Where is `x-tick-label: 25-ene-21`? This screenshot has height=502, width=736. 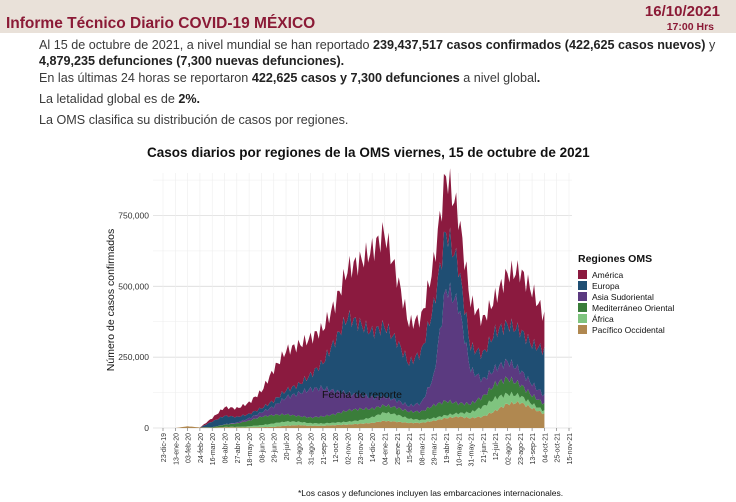
x-tick-label: 25-ene-21 is located at coordinates (398, 449).